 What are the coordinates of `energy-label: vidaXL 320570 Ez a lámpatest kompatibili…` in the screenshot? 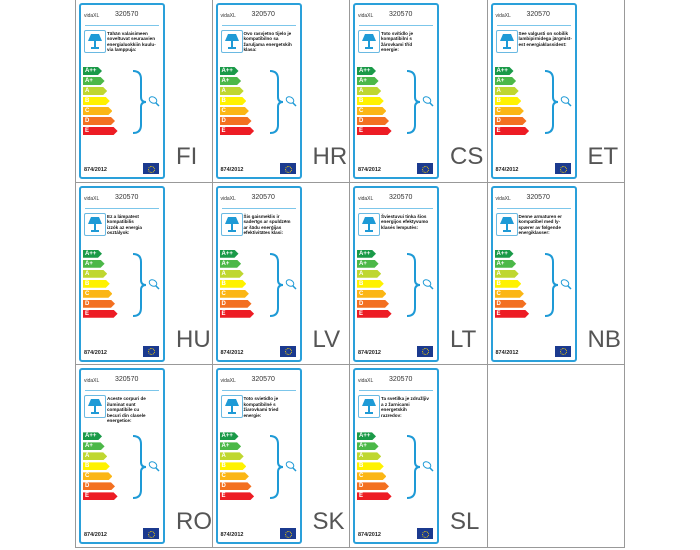 It's located at (122, 273).